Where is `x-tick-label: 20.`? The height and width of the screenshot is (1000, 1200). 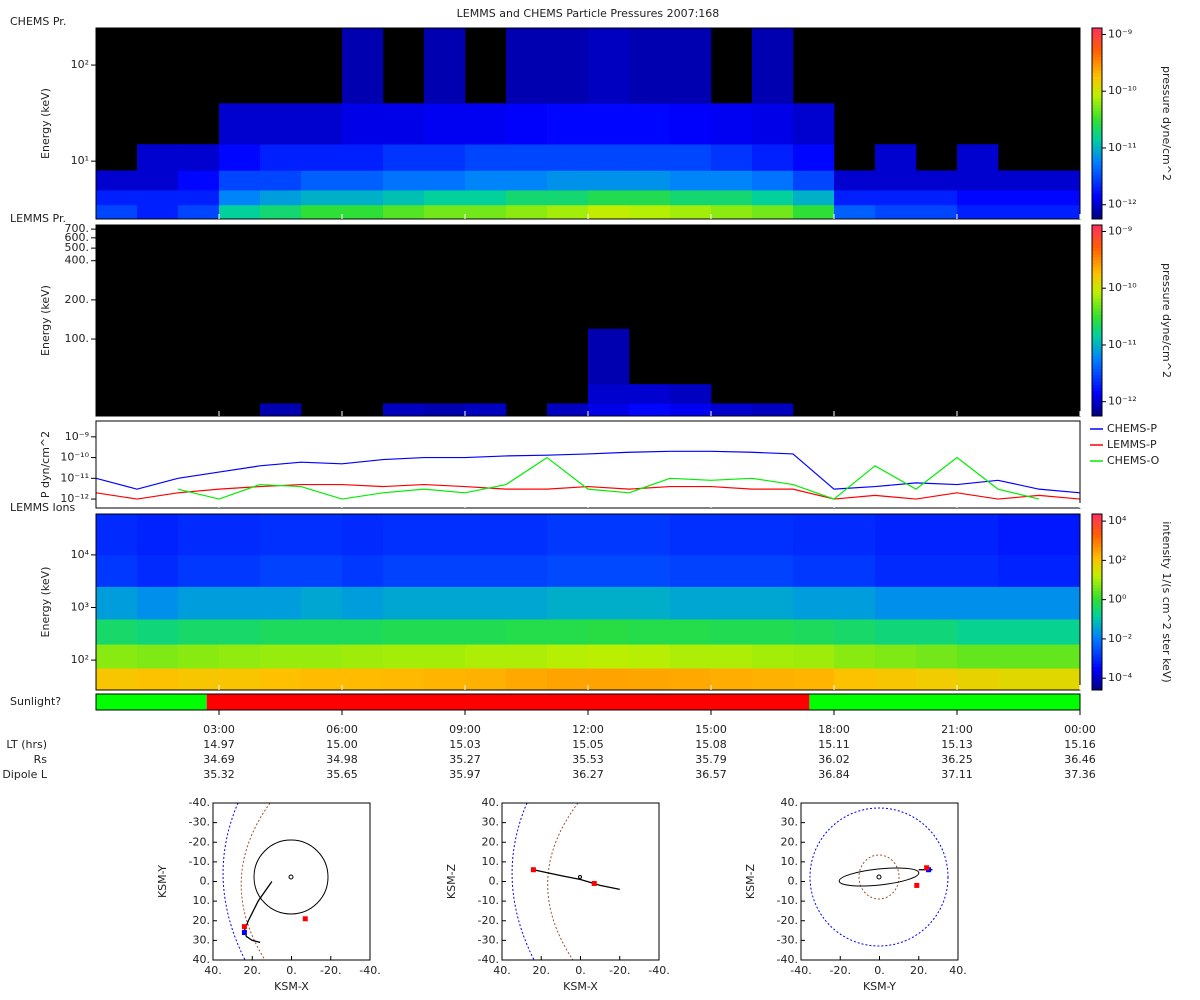
x-tick-label: 20. is located at coordinates (253, 970).